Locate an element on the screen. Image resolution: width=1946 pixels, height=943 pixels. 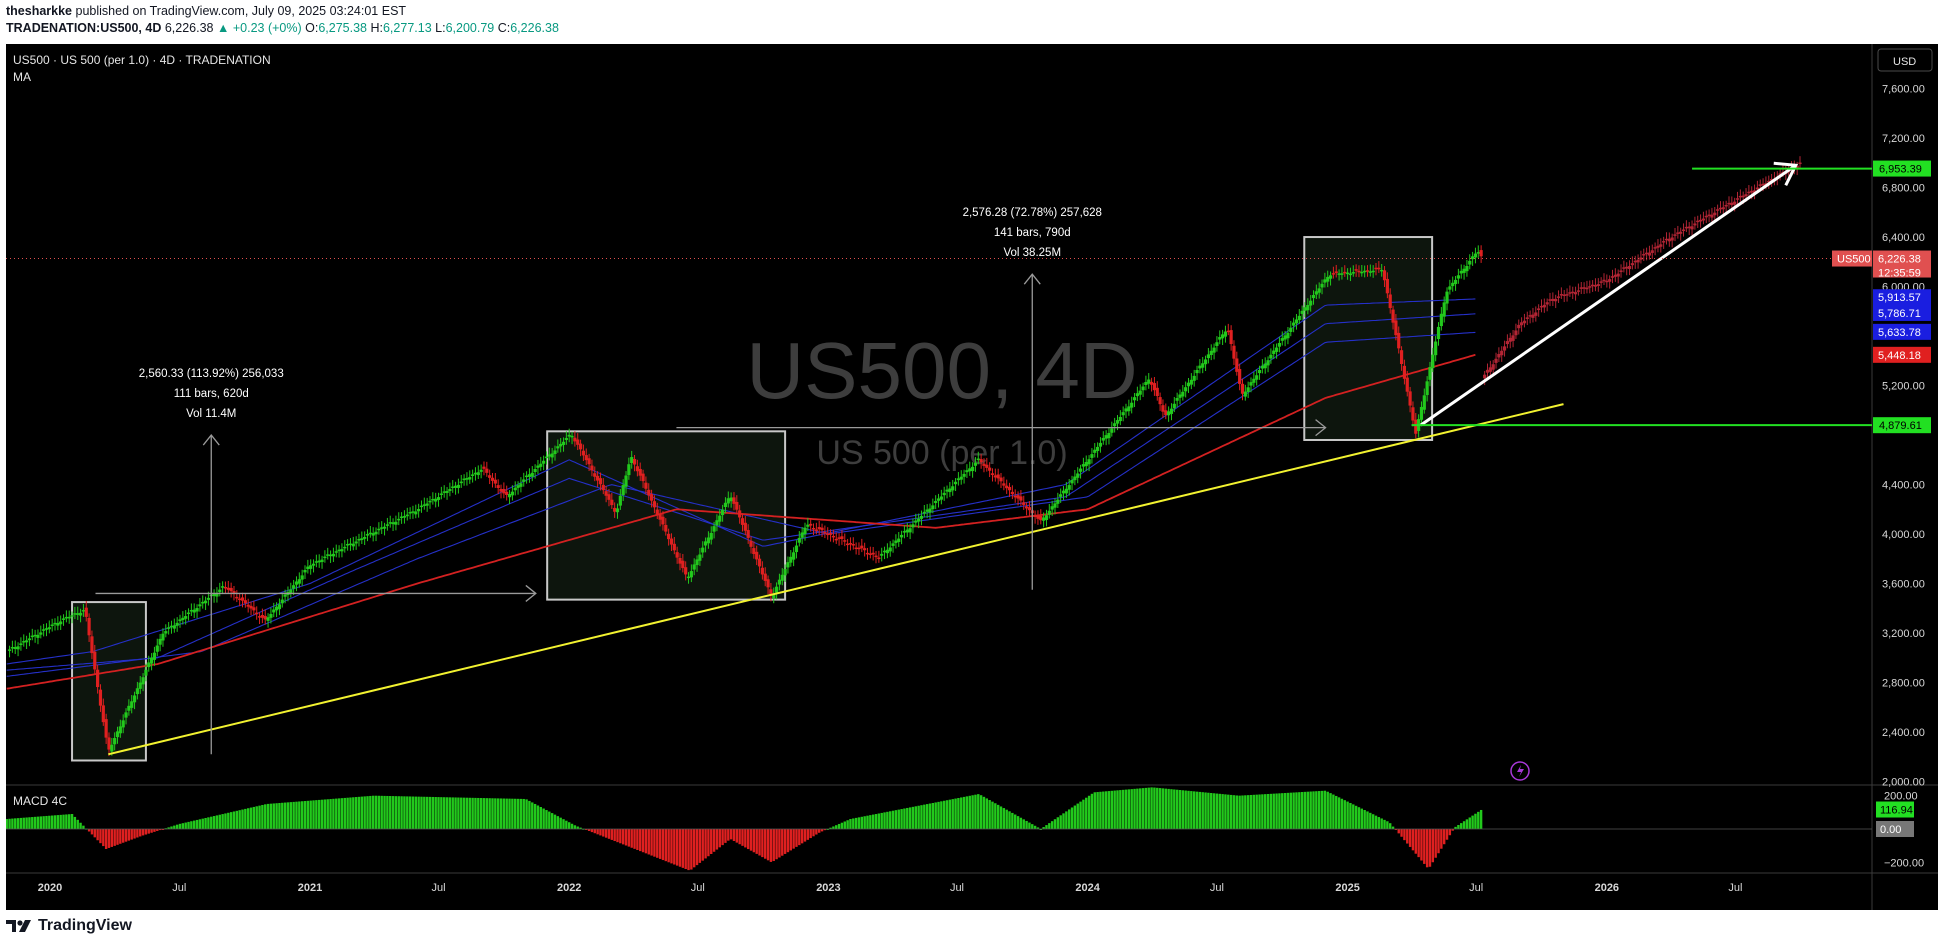
ma-indicator-label: MA is located at coordinates (22, 77).